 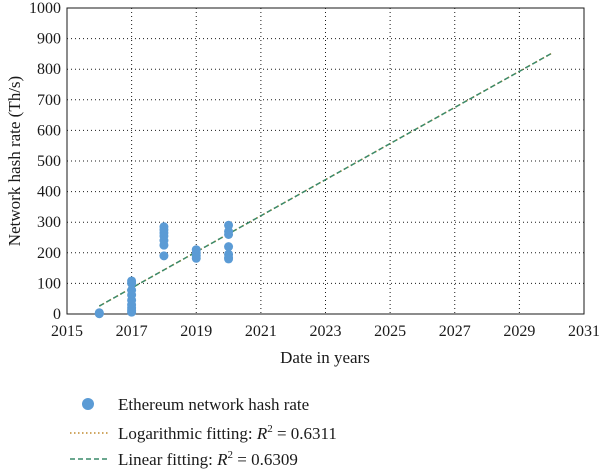 I want to click on y-tick-label: 900, so click(x=49, y=39).